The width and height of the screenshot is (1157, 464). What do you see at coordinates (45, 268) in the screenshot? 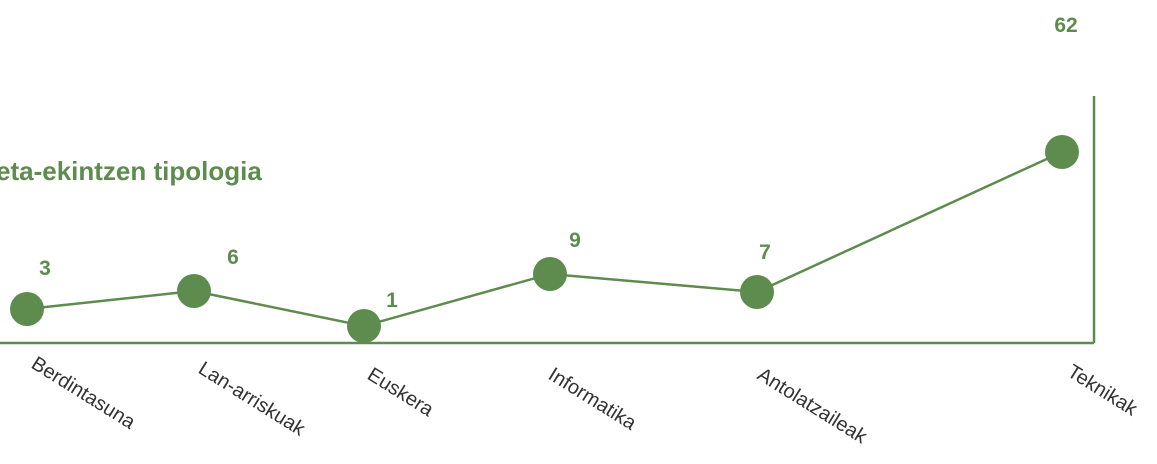
I see `data-label-berdintasuna: 3` at bounding box center [45, 268].